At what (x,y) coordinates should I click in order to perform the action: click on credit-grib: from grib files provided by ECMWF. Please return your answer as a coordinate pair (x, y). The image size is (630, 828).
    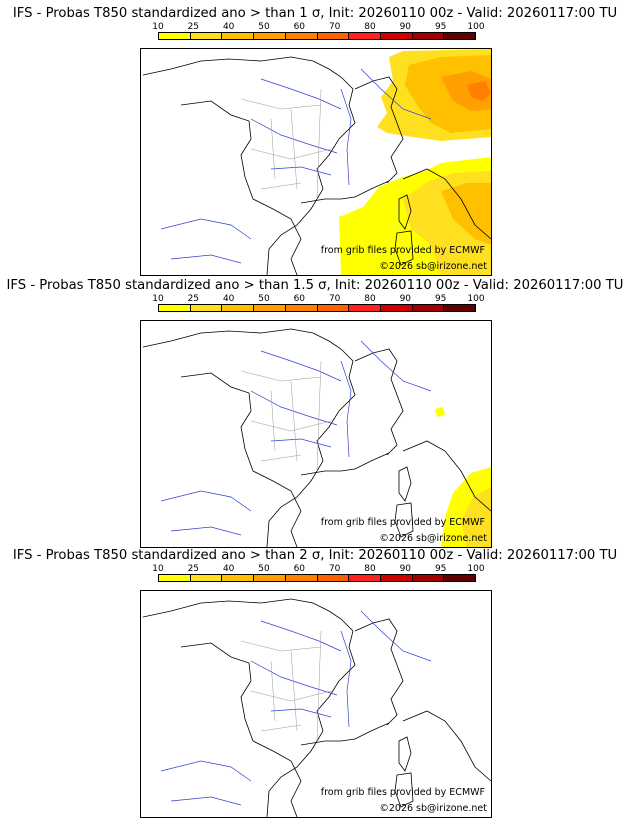
    Looking at the image, I should click on (402, 522).